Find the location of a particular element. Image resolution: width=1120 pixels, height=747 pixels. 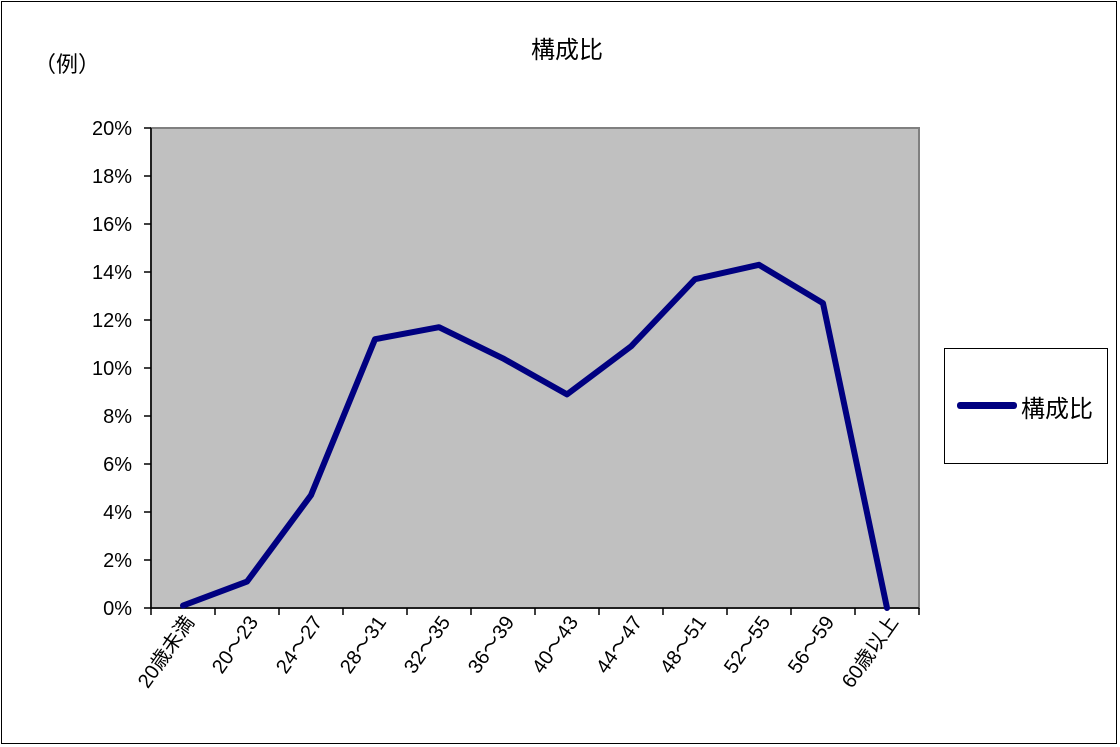

y-tick-label: 4% is located at coordinates (117, 513).